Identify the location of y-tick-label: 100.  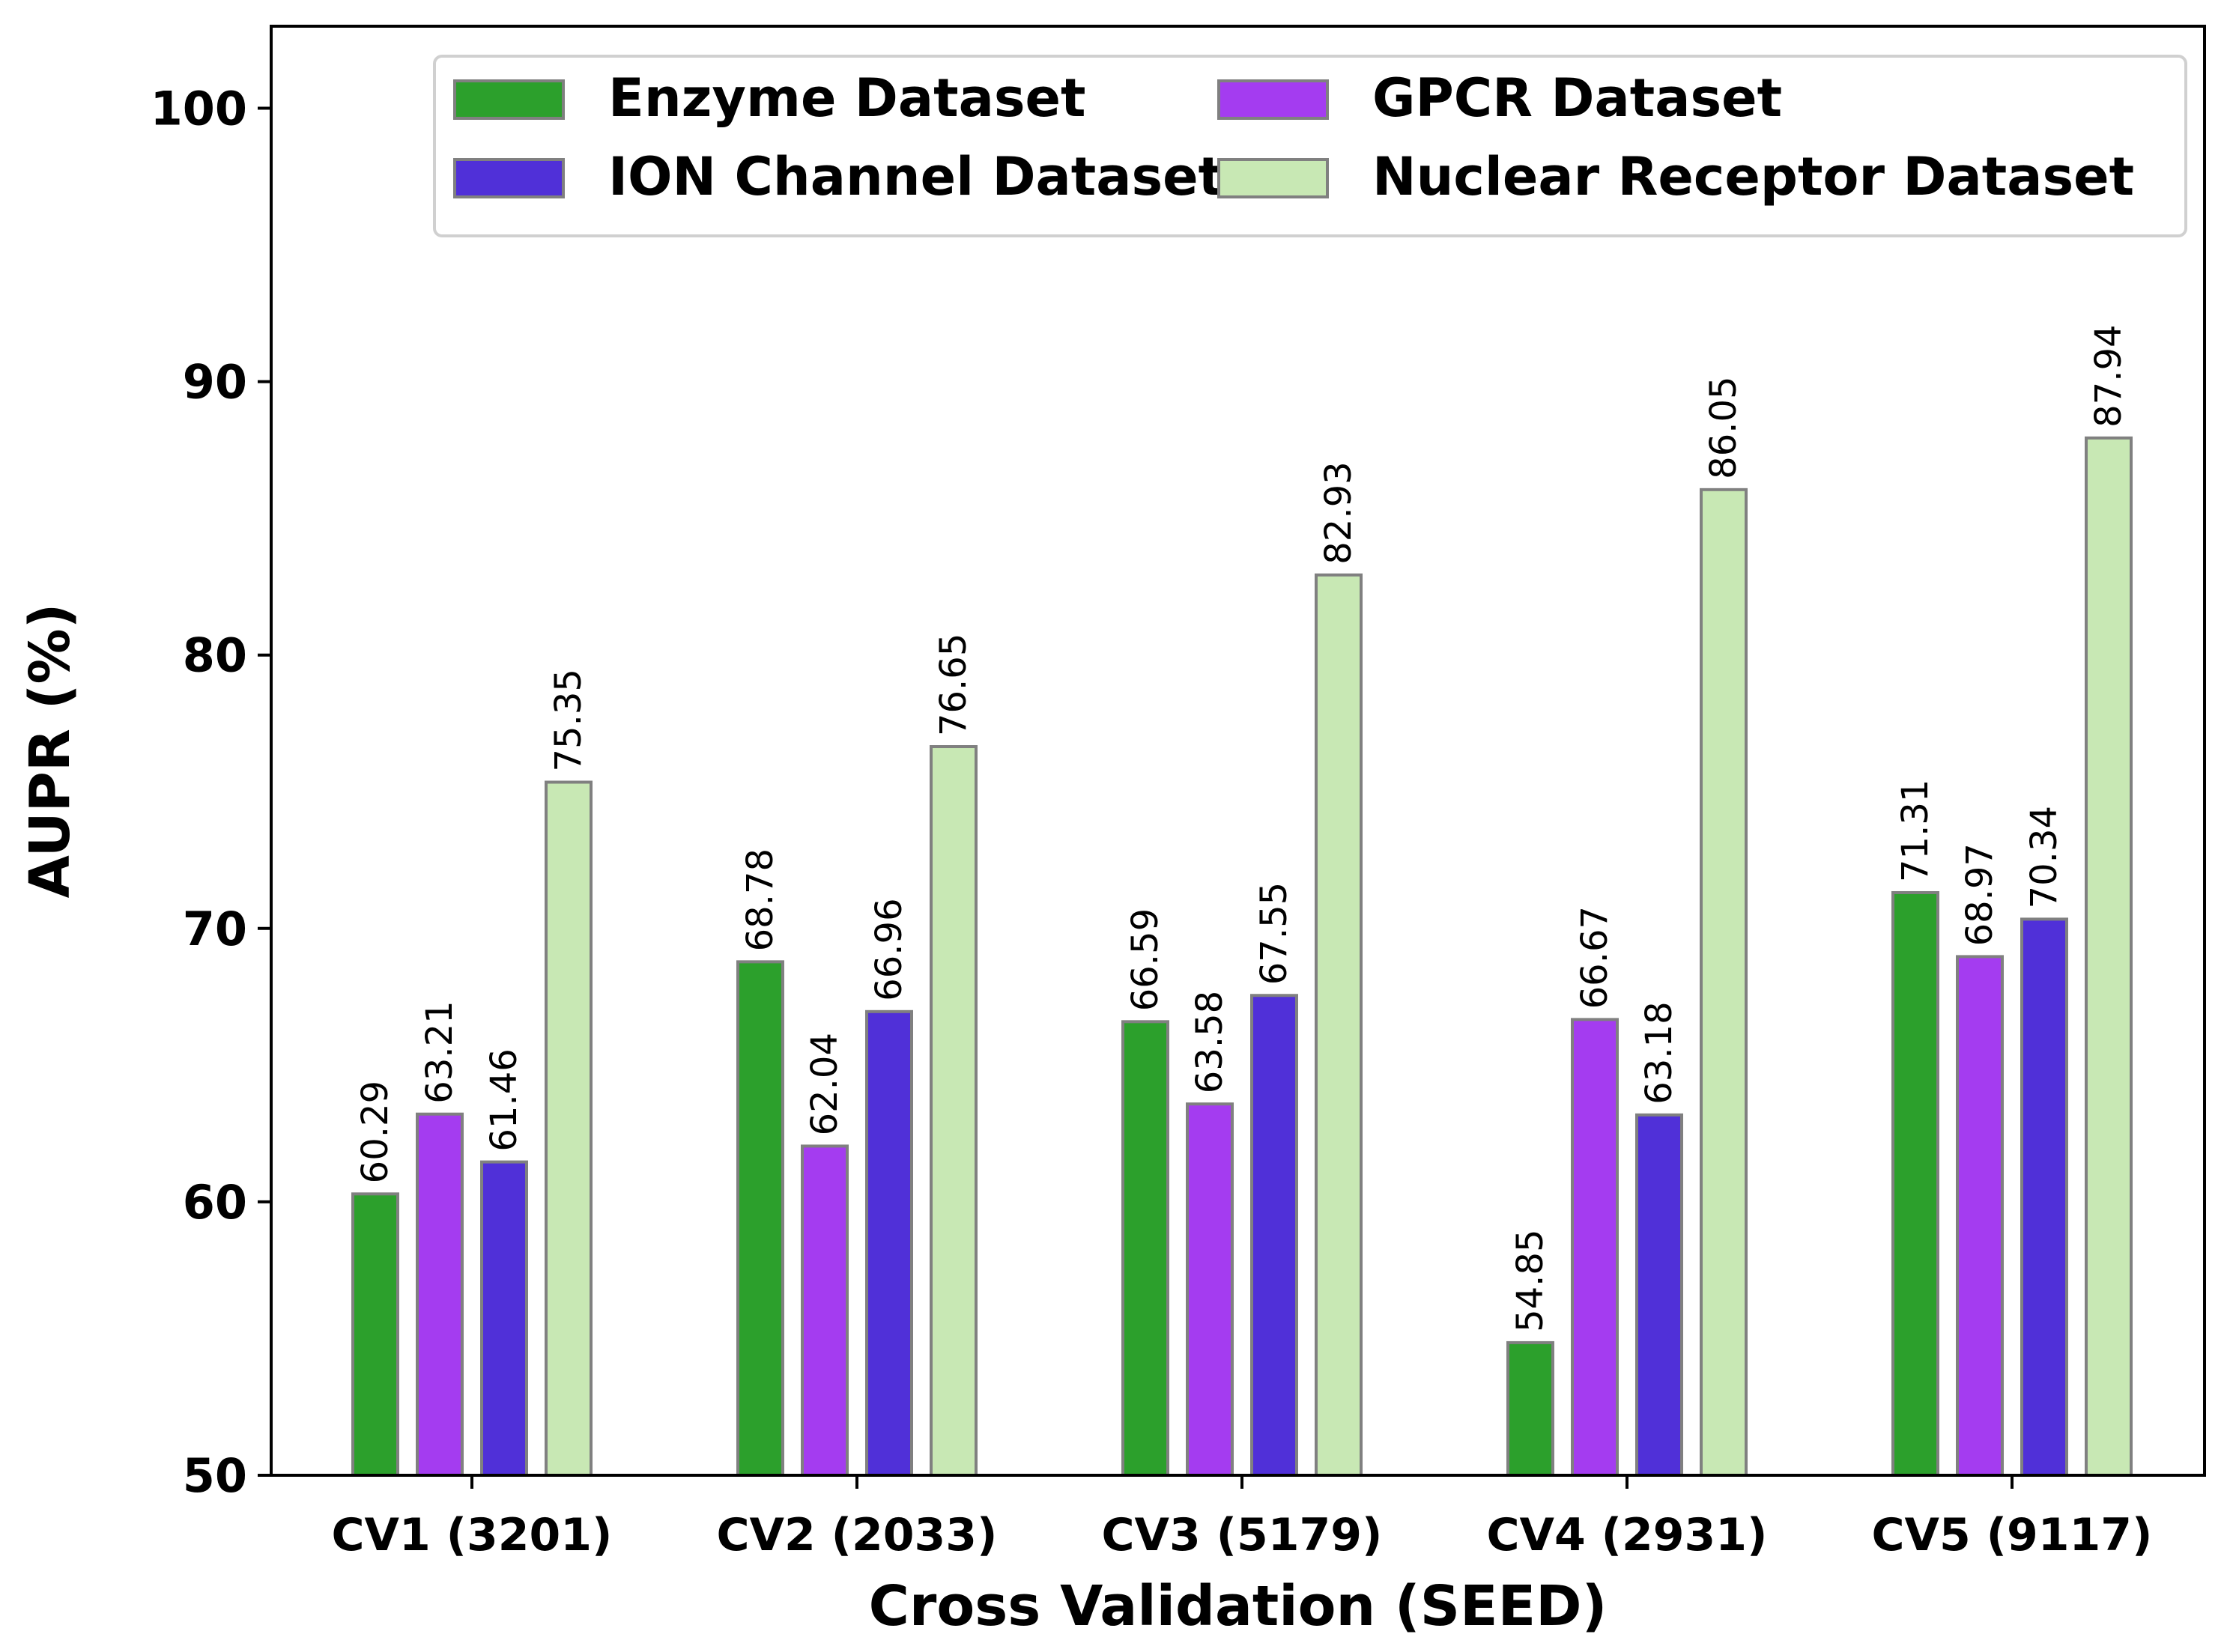
(199, 109).